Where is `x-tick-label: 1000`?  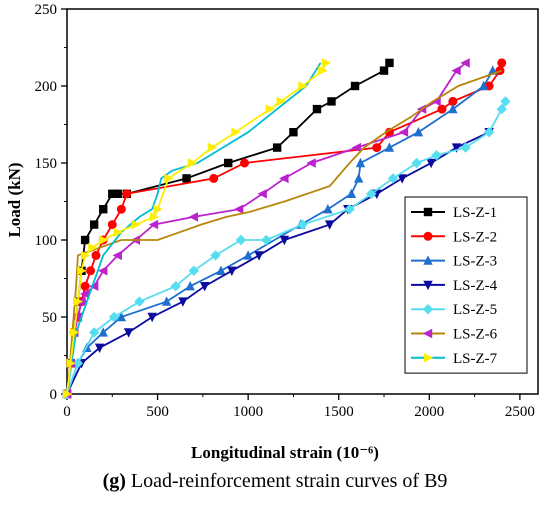
x-tick-label: 1000 is located at coordinates (248, 412).